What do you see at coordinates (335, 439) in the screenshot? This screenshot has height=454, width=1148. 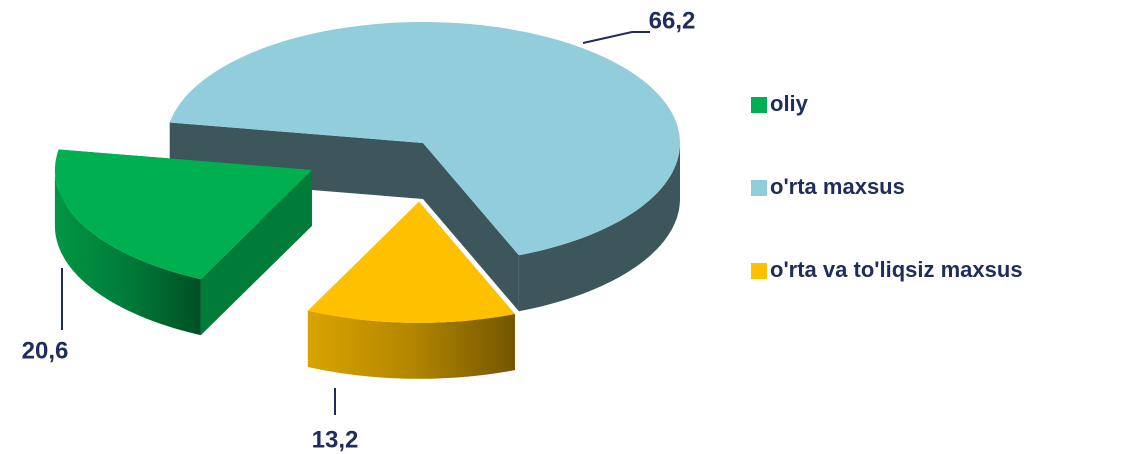 I see `data-label: 13,2` at bounding box center [335, 439].